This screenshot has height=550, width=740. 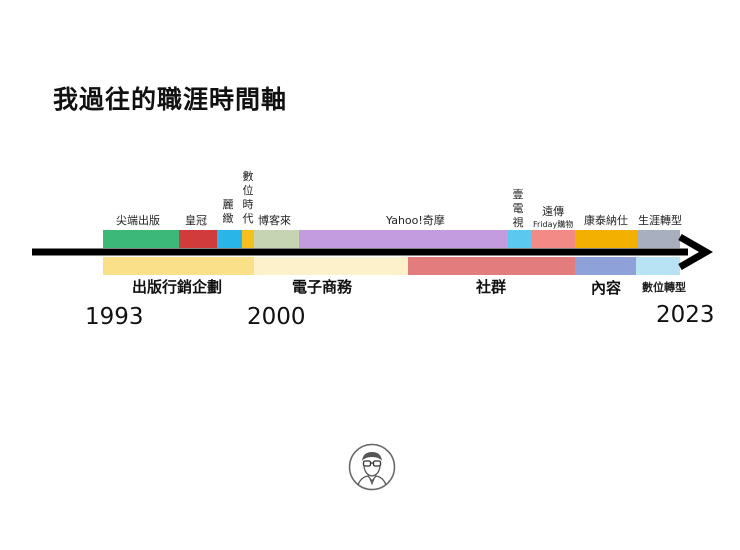 I want to click on label-top-1: 皇冠, so click(x=196, y=220).